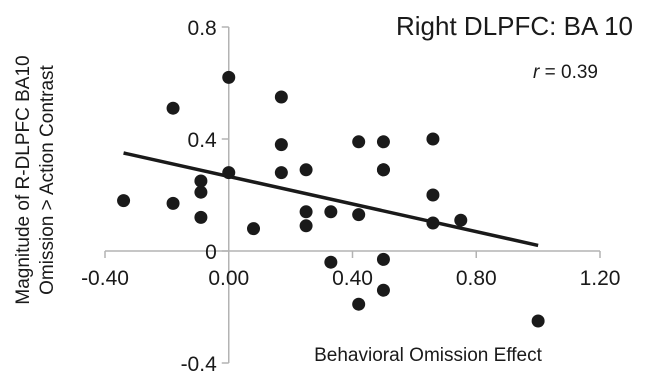  Describe the element at coordinates (23, 179) in the screenshot. I see `y-axis-title-line1: Magnitude of R-DLPFC BA10` at that location.